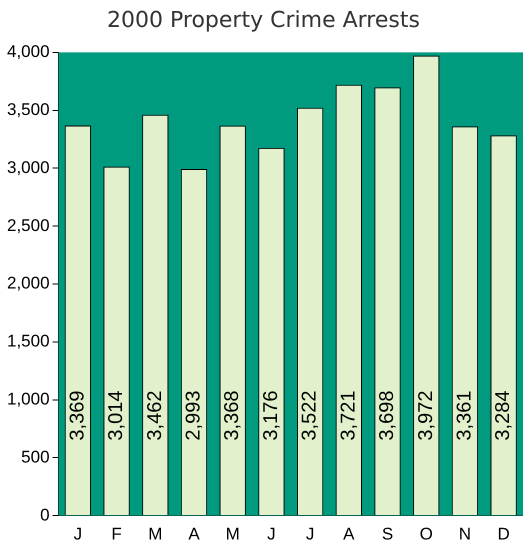 Image resolution: width=523 pixels, height=550 pixels. What do you see at coordinates (77, 415) in the screenshot?
I see `data-label: 3,369` at bounding box center [77, 415].